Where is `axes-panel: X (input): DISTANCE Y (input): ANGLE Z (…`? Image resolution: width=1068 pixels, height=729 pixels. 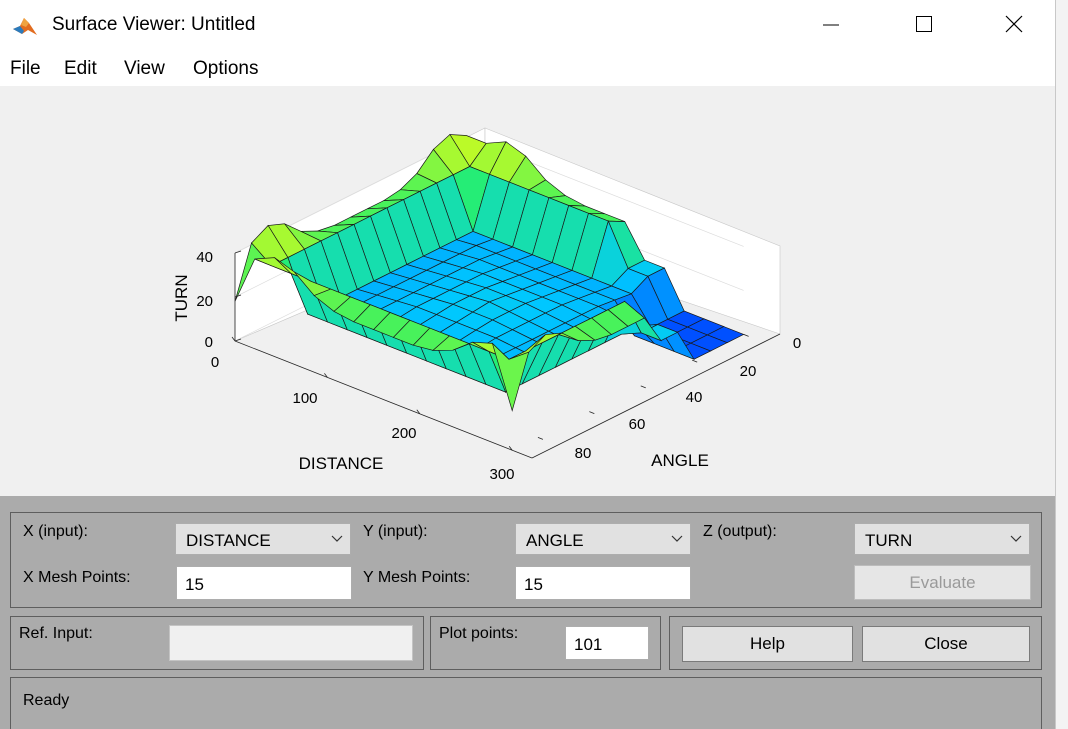 axes-panel: X (input): DISTANCE Y (input): ANGLE Z (… is located at coordinates (526, 560).